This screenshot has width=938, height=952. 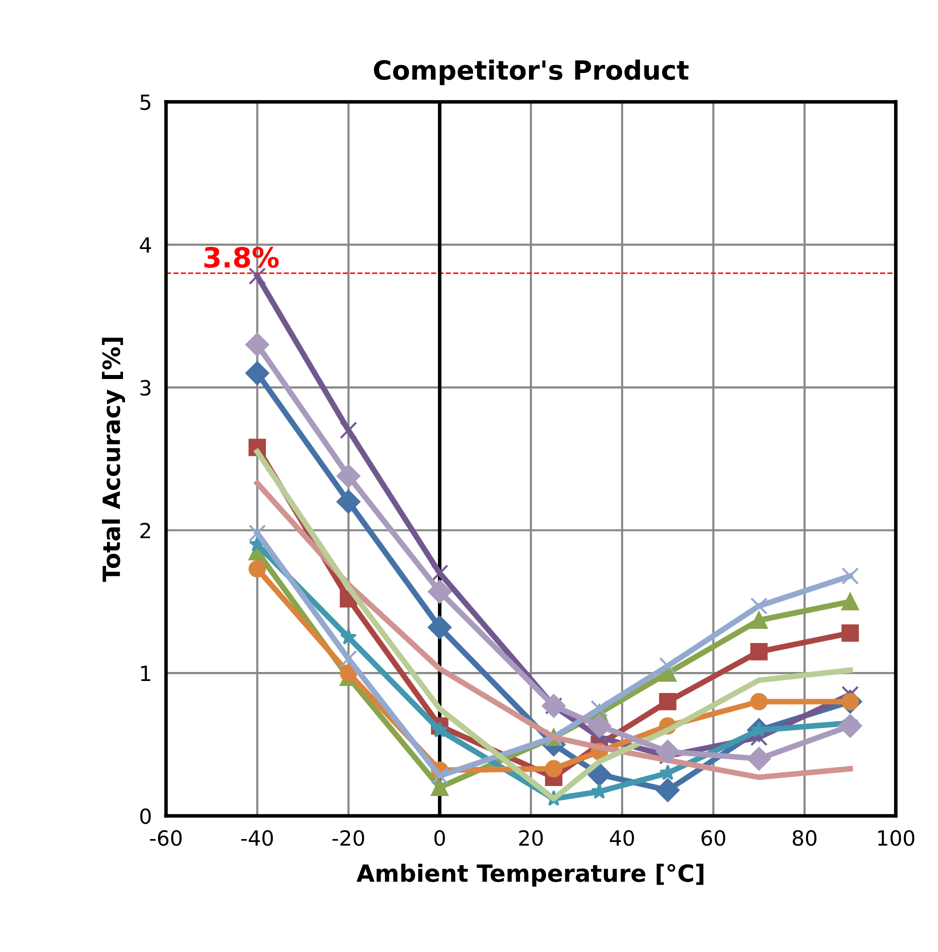 What do you see at coordinates (348, 838) in the screenshot?
I see `x-tick-label: -20` at bounding box center [348, 838].